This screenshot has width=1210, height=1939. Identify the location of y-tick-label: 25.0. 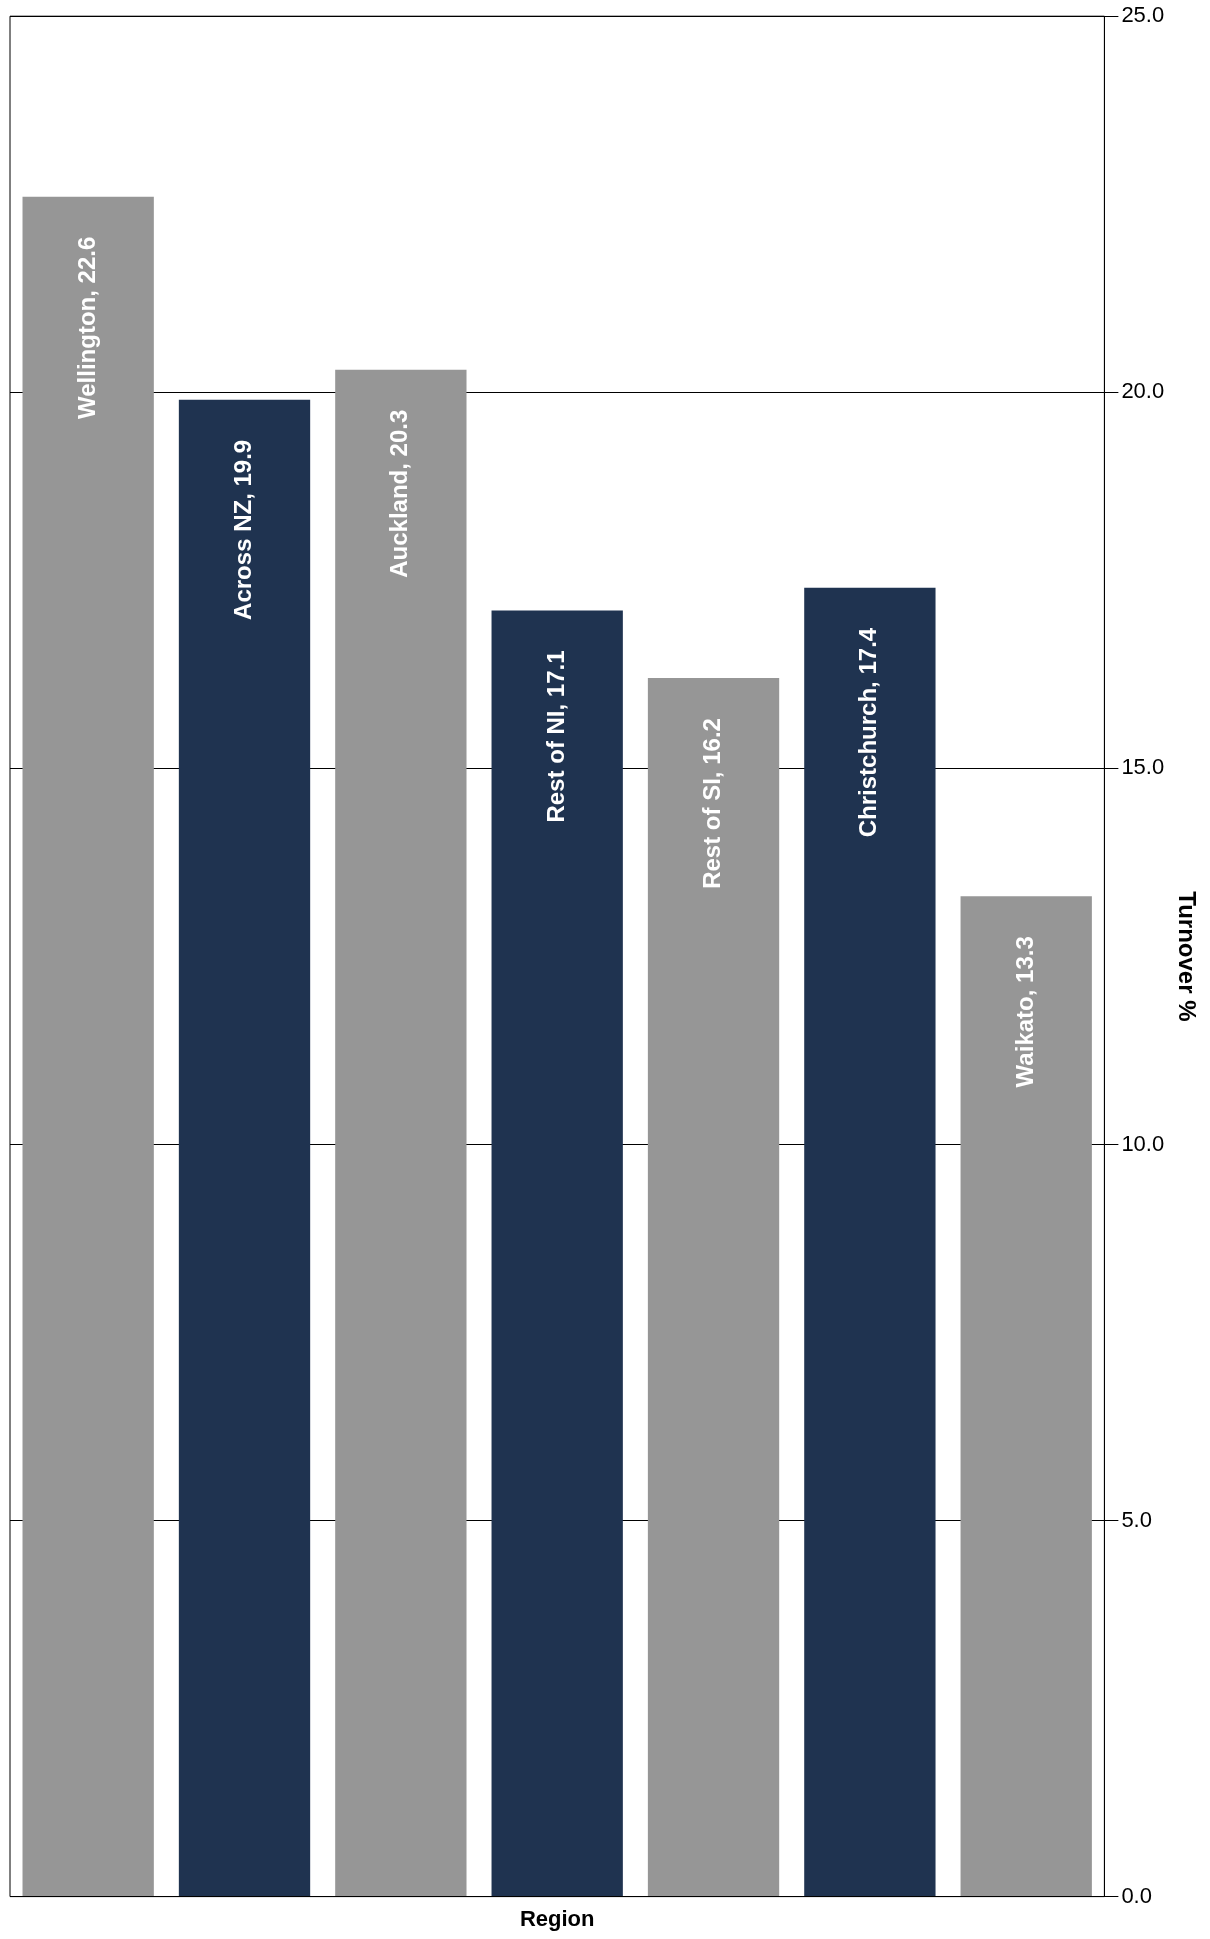
(1143, 15).